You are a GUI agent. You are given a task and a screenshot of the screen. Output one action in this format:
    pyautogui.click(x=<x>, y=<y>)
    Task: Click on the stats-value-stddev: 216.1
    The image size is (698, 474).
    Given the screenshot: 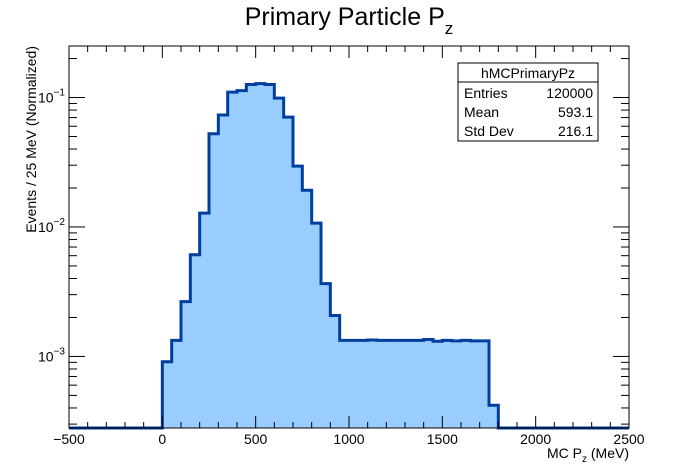 What is the action you would take?
    pyautogui.click(x=575, y=131)
    